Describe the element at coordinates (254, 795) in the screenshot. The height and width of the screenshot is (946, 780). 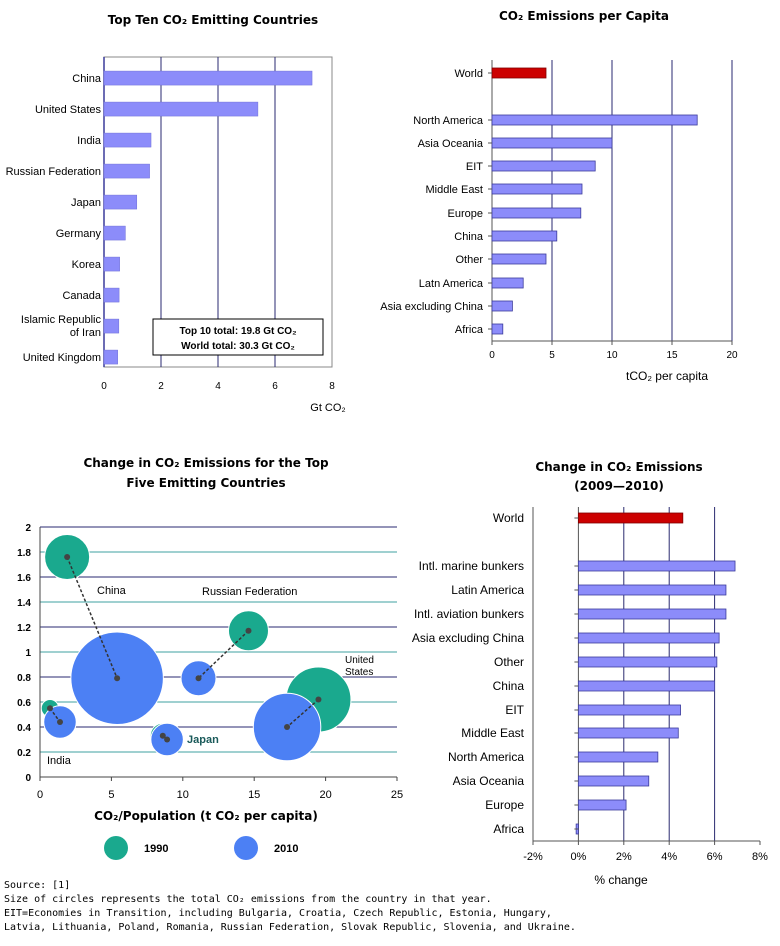
I see `tick-label: 15` at that location.